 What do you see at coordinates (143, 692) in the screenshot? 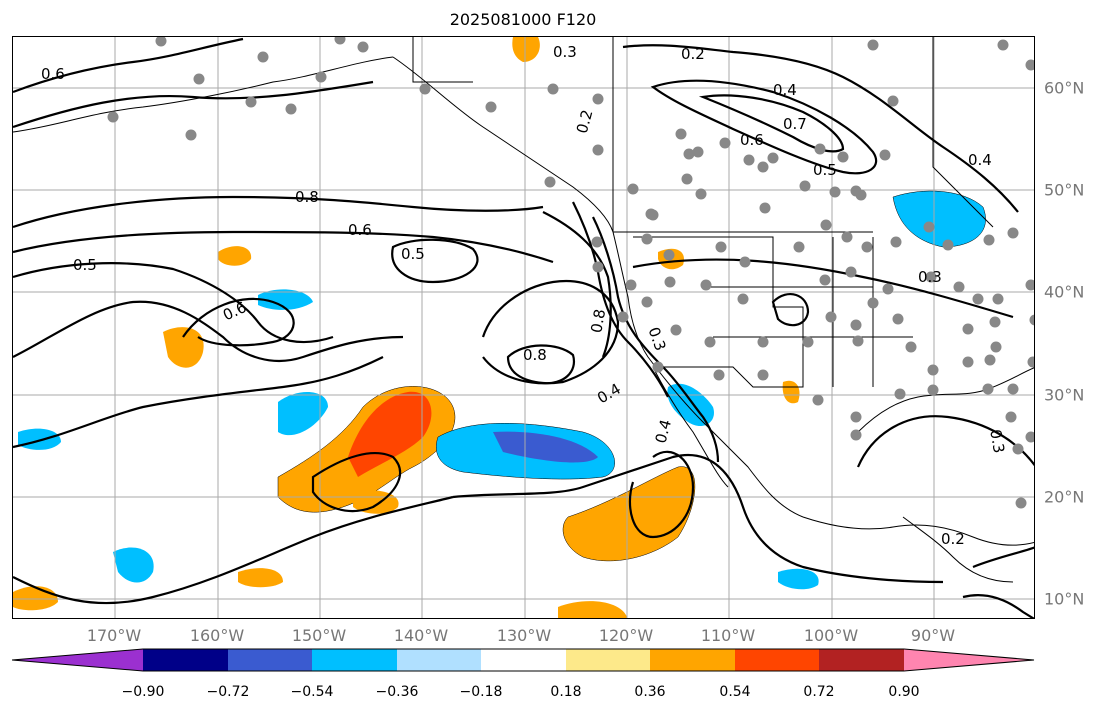
I see `colorbar-tick-label: −0.90` at bounding box center [143, 692].